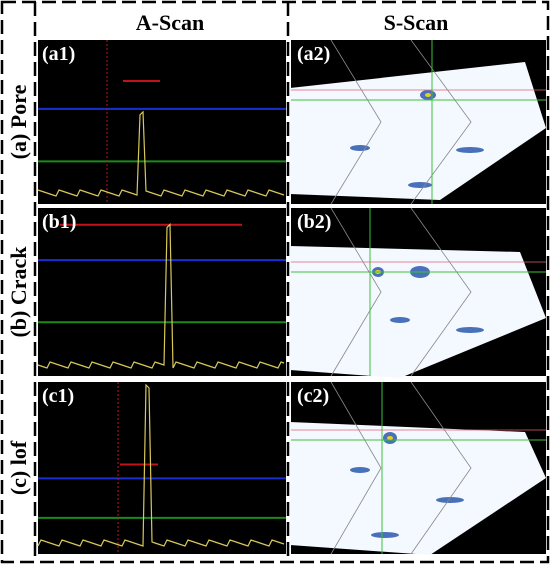 This screenshot has height=566, width=550. What do you see at coordinates (58, 54) in the screenshot?
I see `panel-label: (a1)` at bounding box center [58, 54].